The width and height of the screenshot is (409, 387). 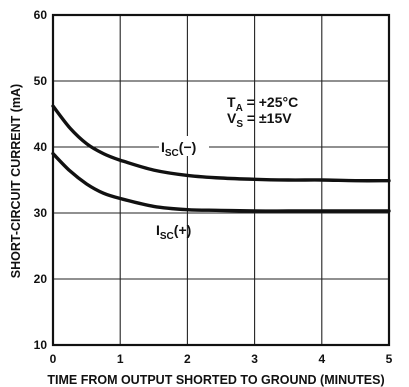 I want to click on y-tick-label-5: 60, so click(x=41, y=15).